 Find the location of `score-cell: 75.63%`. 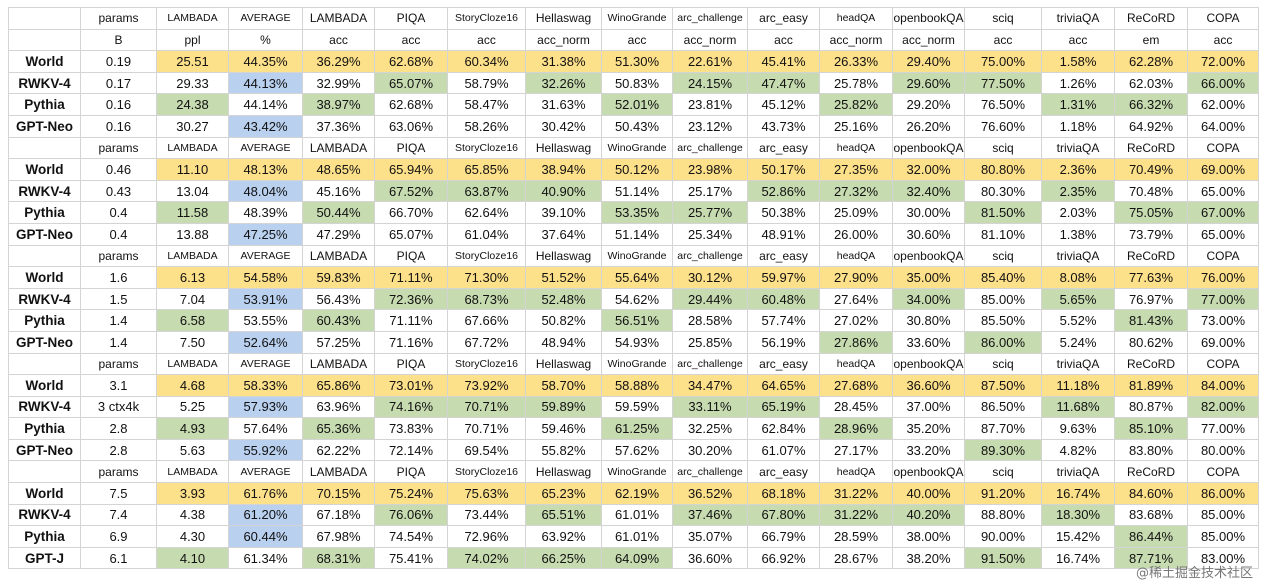

score-cell: 75.63% is located at coordinates (486, 493).